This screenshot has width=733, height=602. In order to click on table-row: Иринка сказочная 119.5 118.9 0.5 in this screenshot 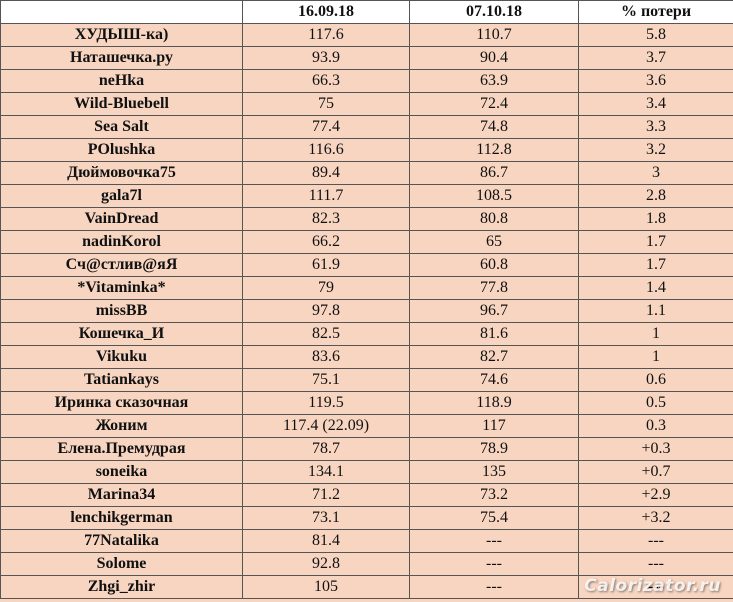, I will do `click(366, 403)`.